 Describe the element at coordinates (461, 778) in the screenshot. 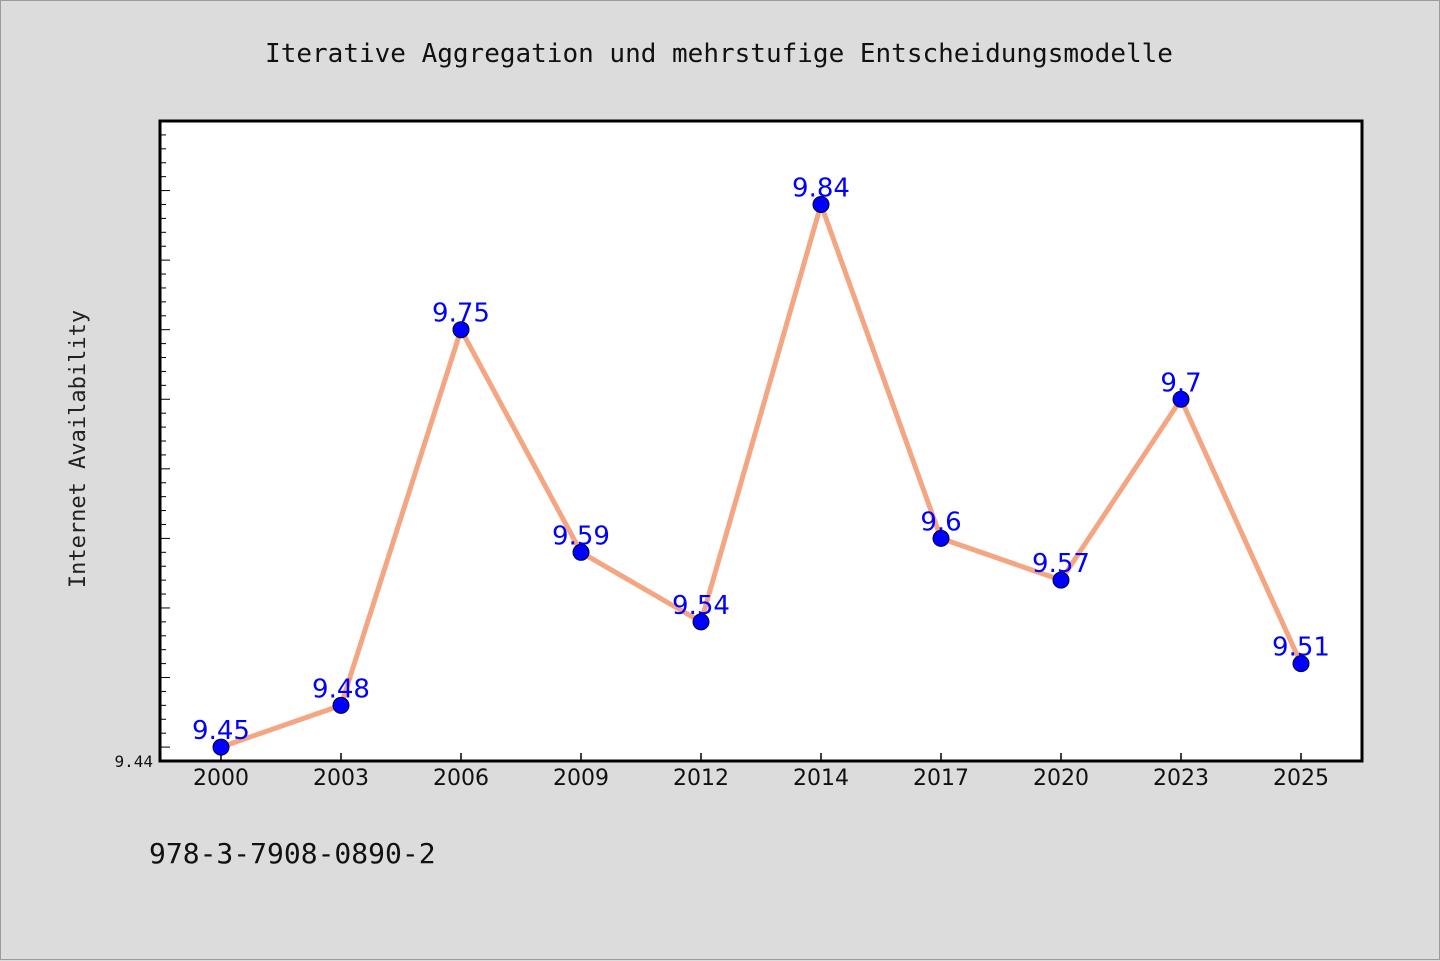

I see `x-tick-label: 2006` at that location.